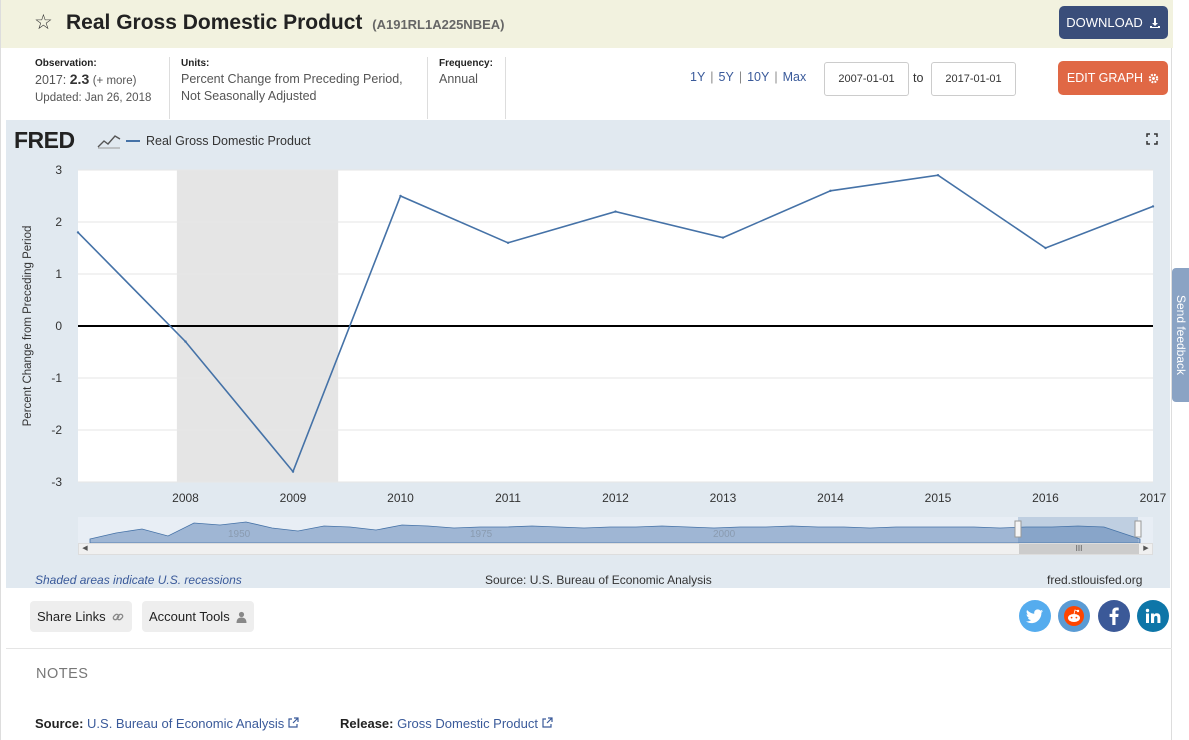 The image size is (1189, 740). What do you see at coordinates (185, 498) in the screenshot?
I see `x-tick-label: 2008` at bounding box center [185, 498].